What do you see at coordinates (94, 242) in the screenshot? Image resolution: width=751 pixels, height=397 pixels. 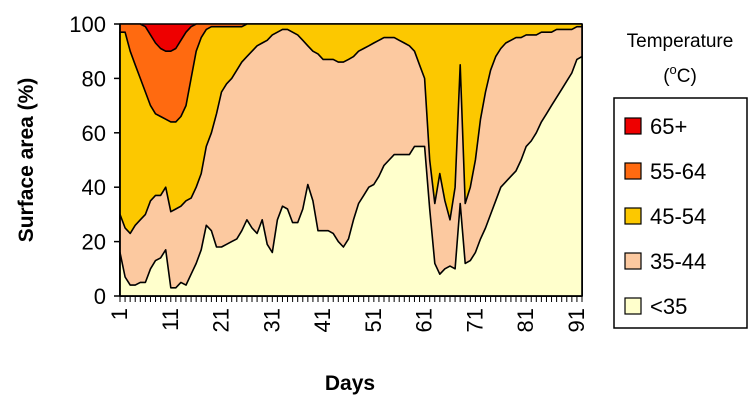 I see `y-tick-label: 20` at bounding box center [94, 242].